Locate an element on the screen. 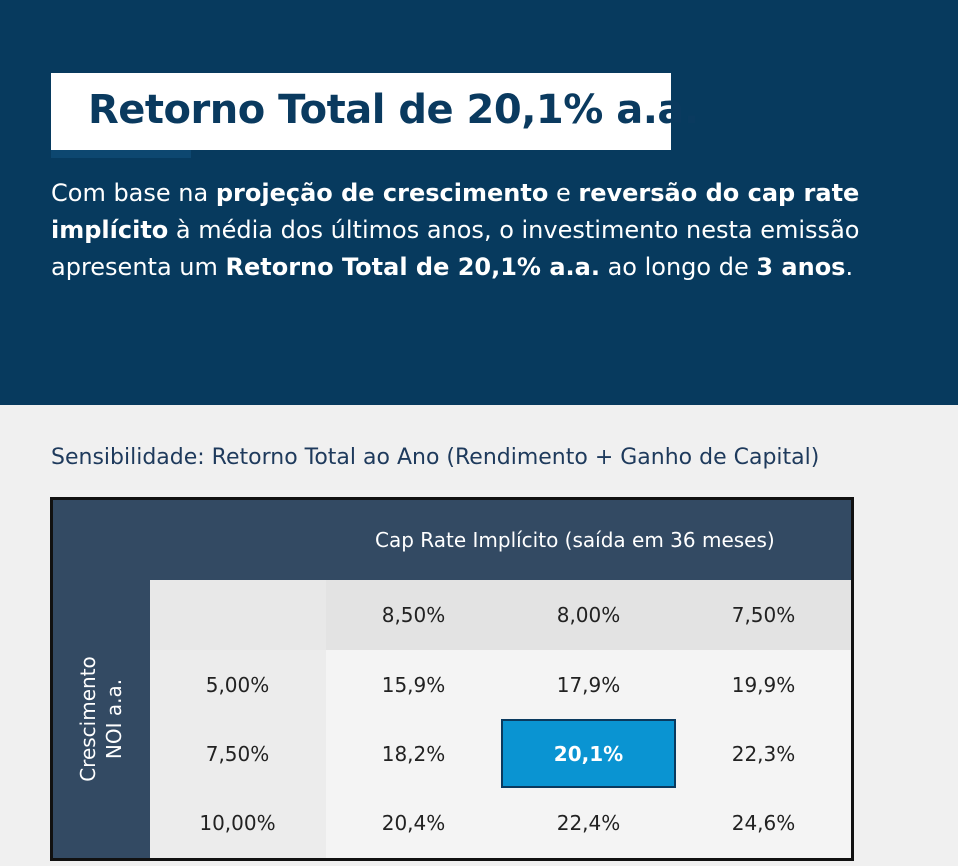 Image resolution: width=958 pixels, height=866 pixels. title-box: Retorno Total de 20,1% a.a. is located at coordinates (375, 111).